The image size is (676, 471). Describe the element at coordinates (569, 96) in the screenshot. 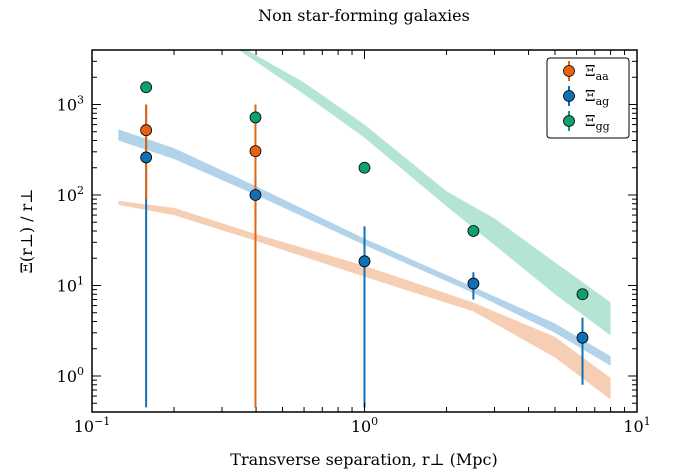

I see `legend-marker-ag` at that location.